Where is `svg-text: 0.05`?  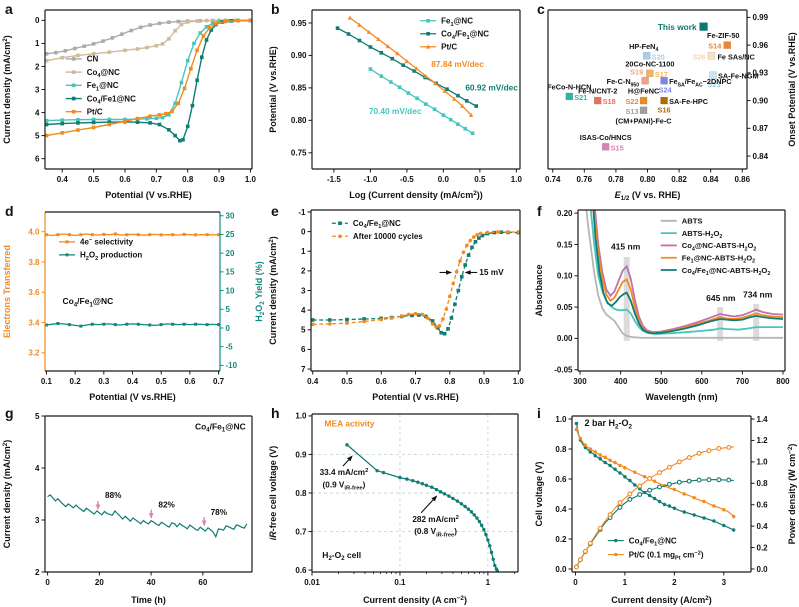
svg-text: 0.05 is located at coordinates (565, 307).